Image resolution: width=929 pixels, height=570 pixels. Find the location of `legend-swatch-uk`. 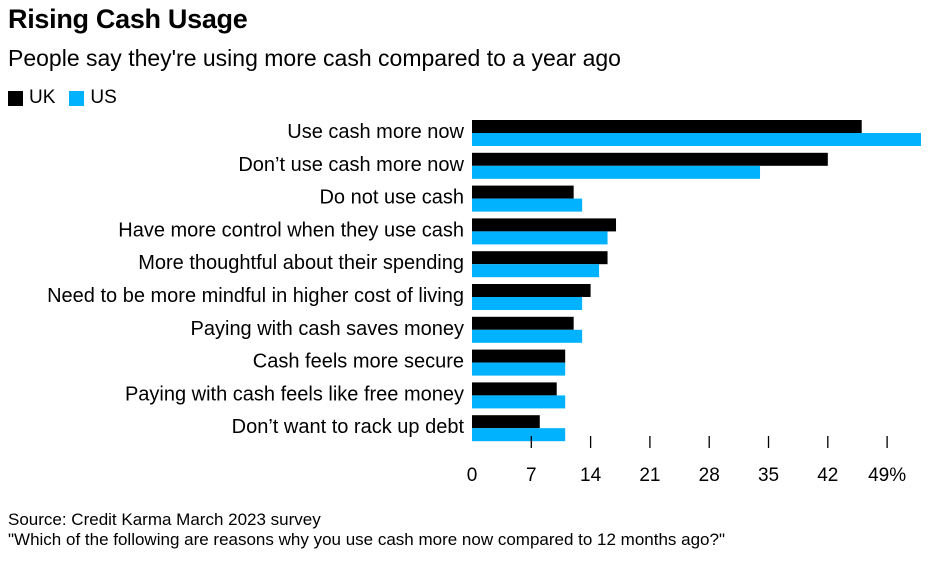

legend-swatch-uk is located at coordinates (15, 98).